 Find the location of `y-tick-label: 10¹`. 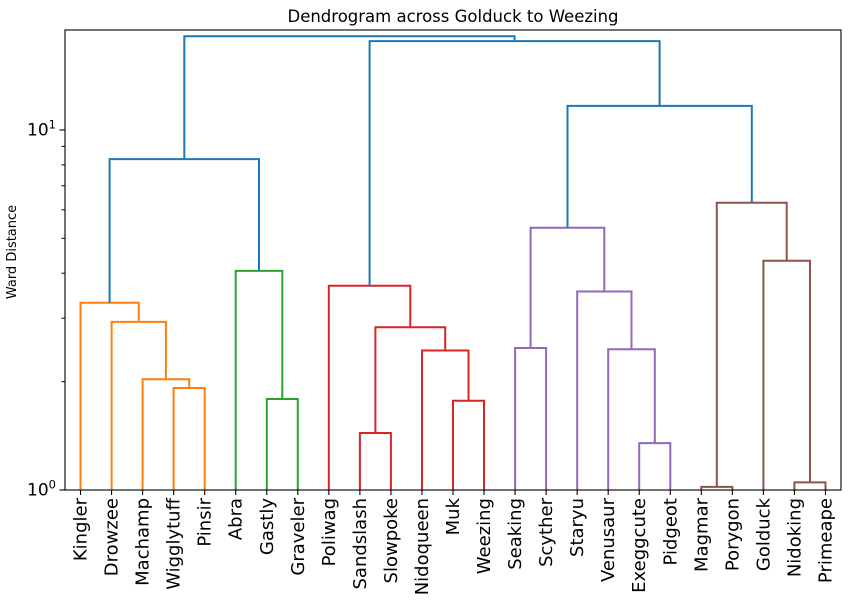

y-tick-label: 10¹ is located at coordinates (41, 128).